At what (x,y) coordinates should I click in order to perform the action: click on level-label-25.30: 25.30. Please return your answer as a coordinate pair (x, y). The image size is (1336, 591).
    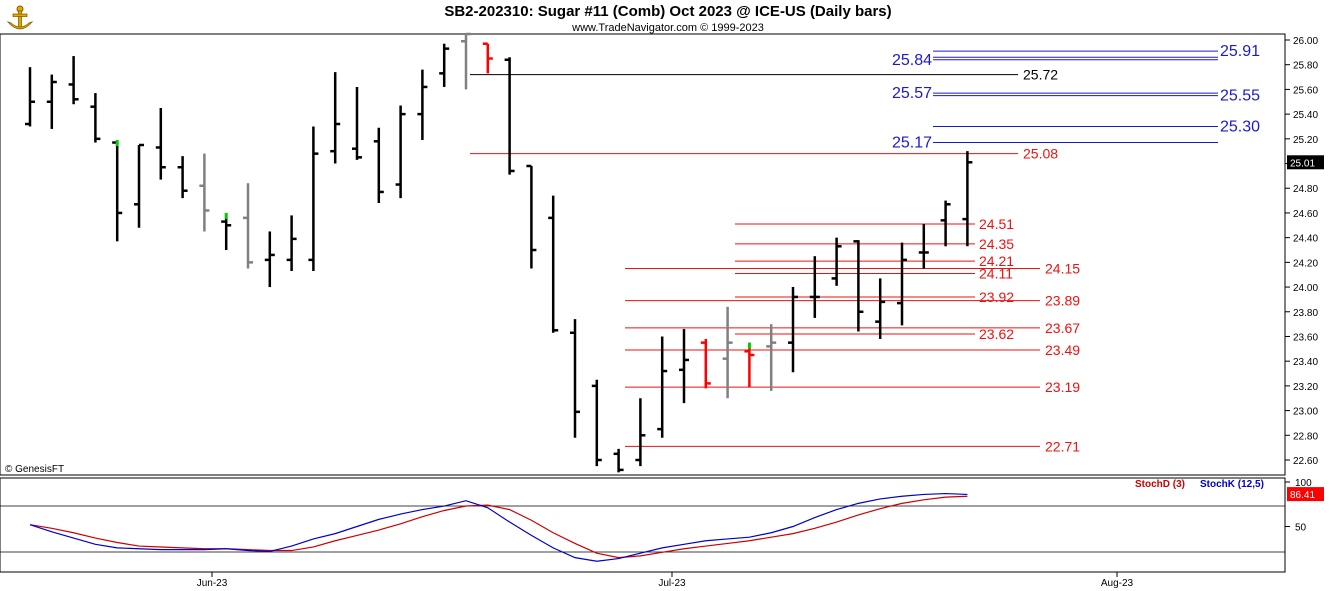
    Looking at the image, I should click on (1240, 126).